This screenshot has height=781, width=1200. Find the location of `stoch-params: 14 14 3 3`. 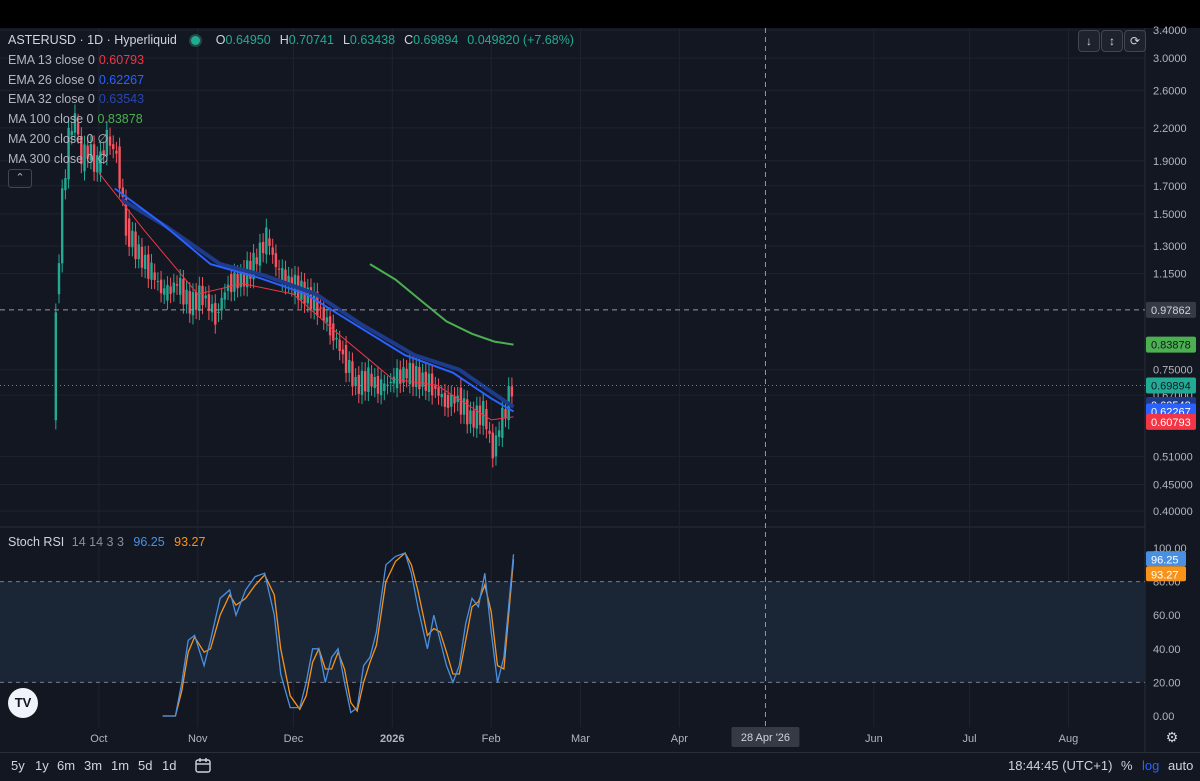

stoch-params: 14 14 3 3 is located at coordinates (97, 542).